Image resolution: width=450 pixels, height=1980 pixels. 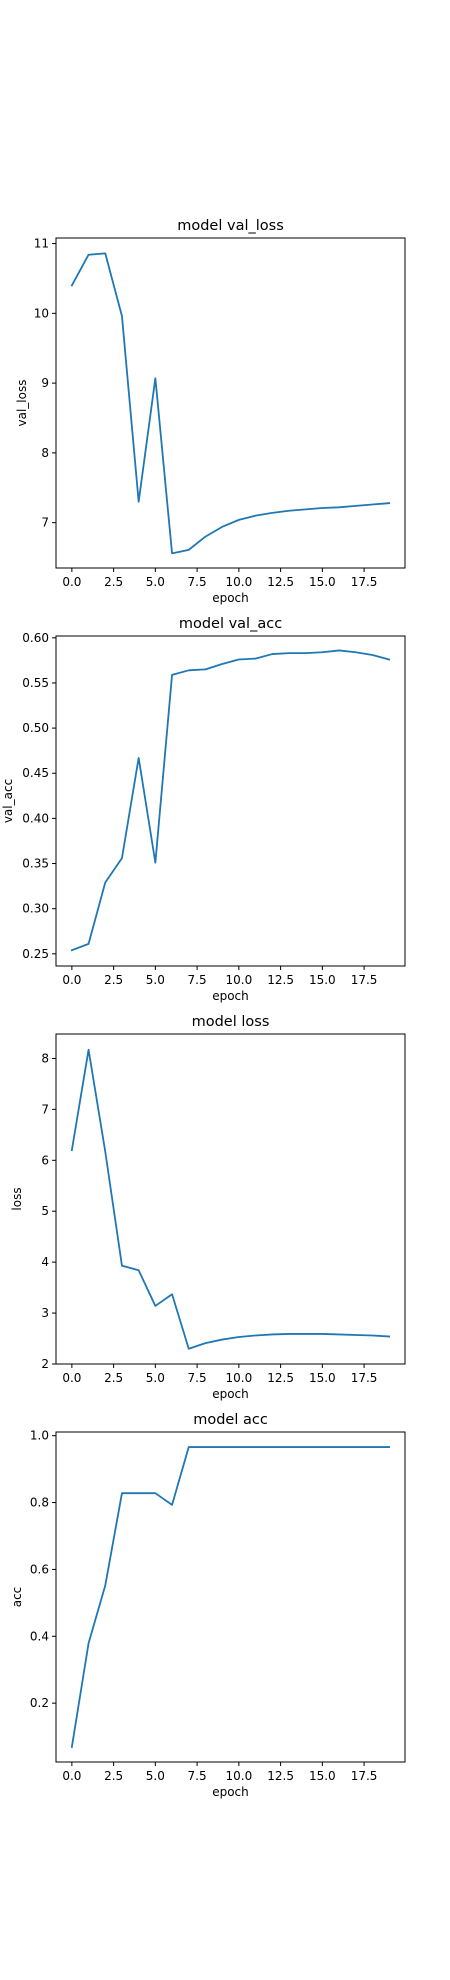 What do you see at coordinates (35, 728) in the screenshot?
I see `y-tick-label: 0.50` at bounding box center [35, 728].